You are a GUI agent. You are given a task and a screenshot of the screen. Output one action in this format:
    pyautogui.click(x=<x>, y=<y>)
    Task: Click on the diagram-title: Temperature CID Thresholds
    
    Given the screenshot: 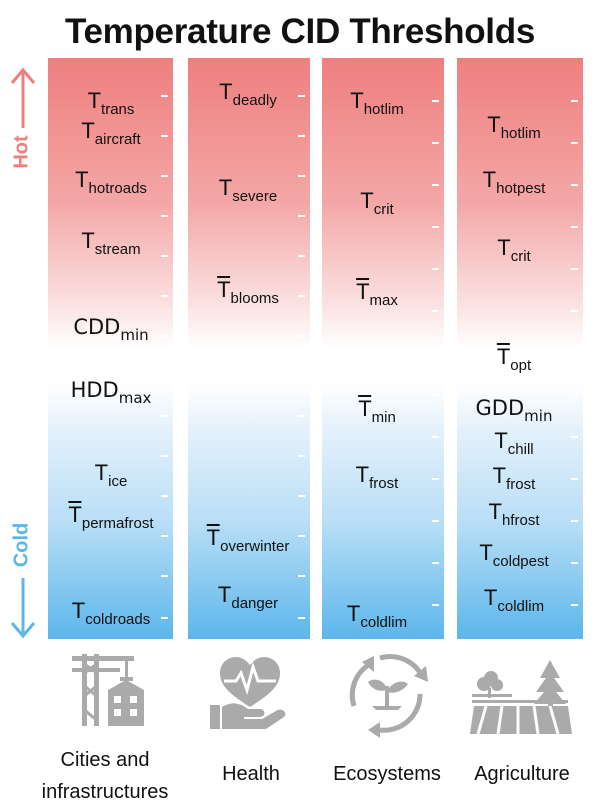 What is the action you would take?
    pyautogui.click(x=300, y=31)
    